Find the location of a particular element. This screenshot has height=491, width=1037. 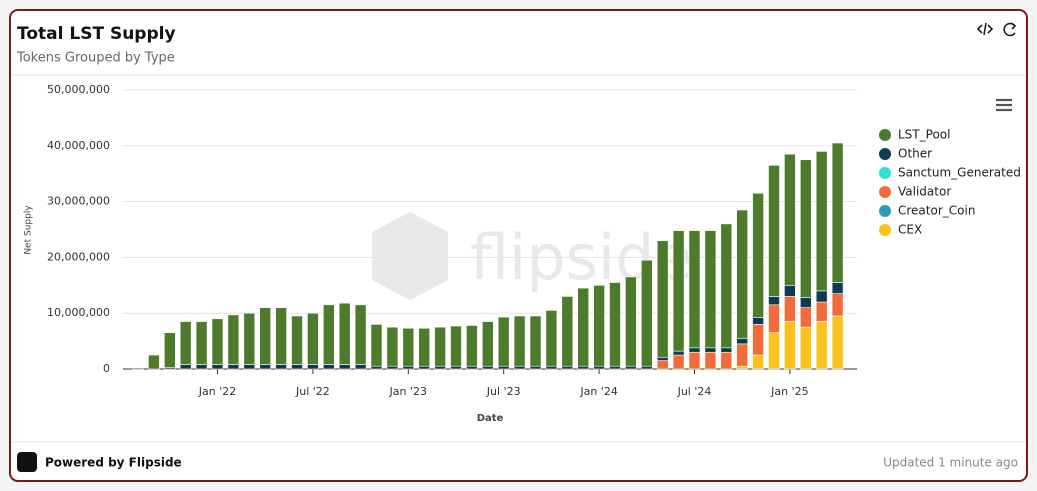

y-tick-label: 50,000,000 is located at coordinates (78, 89).